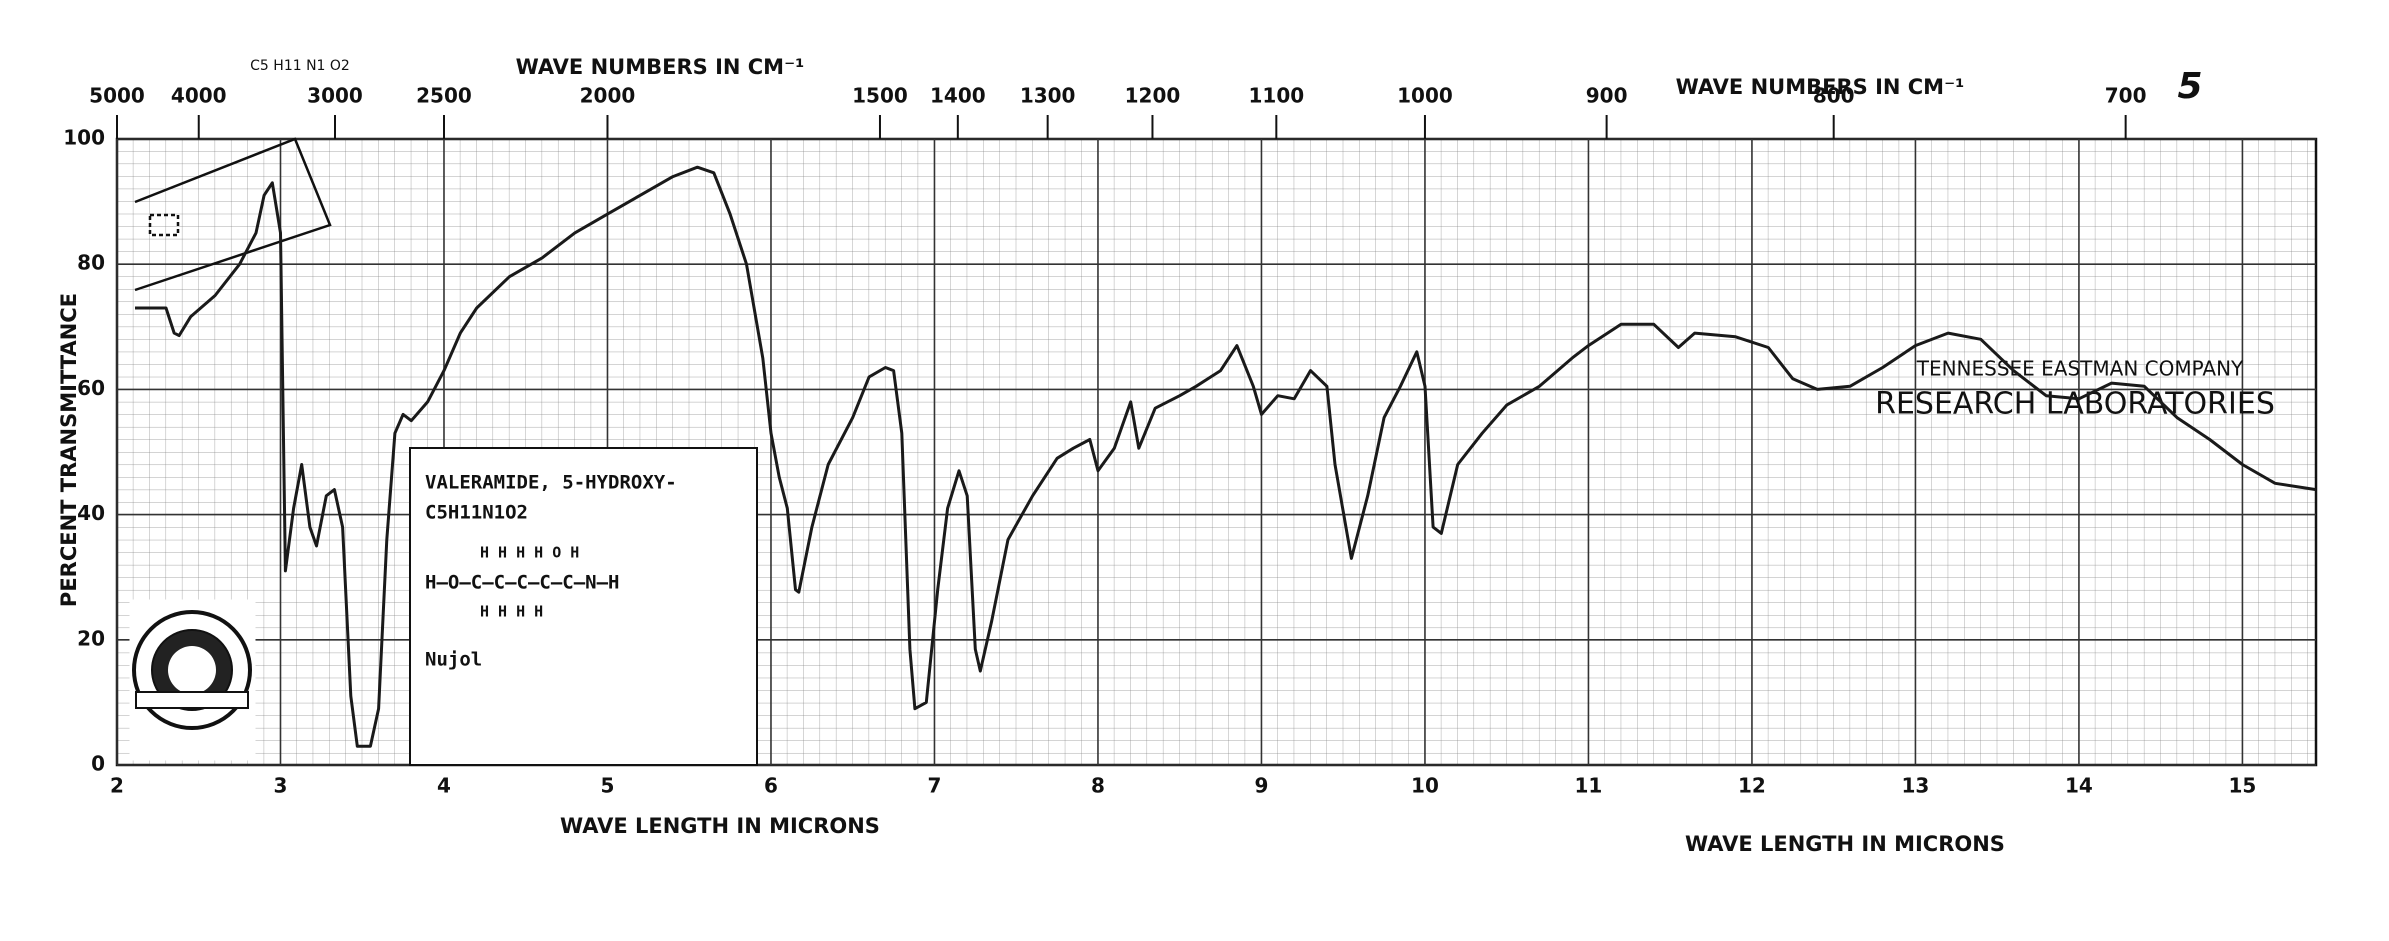 The height and width of the screenshot is (941, 2389). Describe the element at coordinates (1752, 786) in the screenshot. I see `x-tick-label: 12` at that location.